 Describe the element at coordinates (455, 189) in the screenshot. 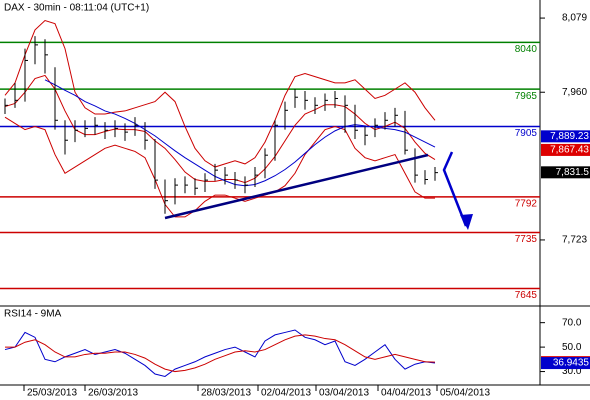

I see `forecast-arrow` at that location.